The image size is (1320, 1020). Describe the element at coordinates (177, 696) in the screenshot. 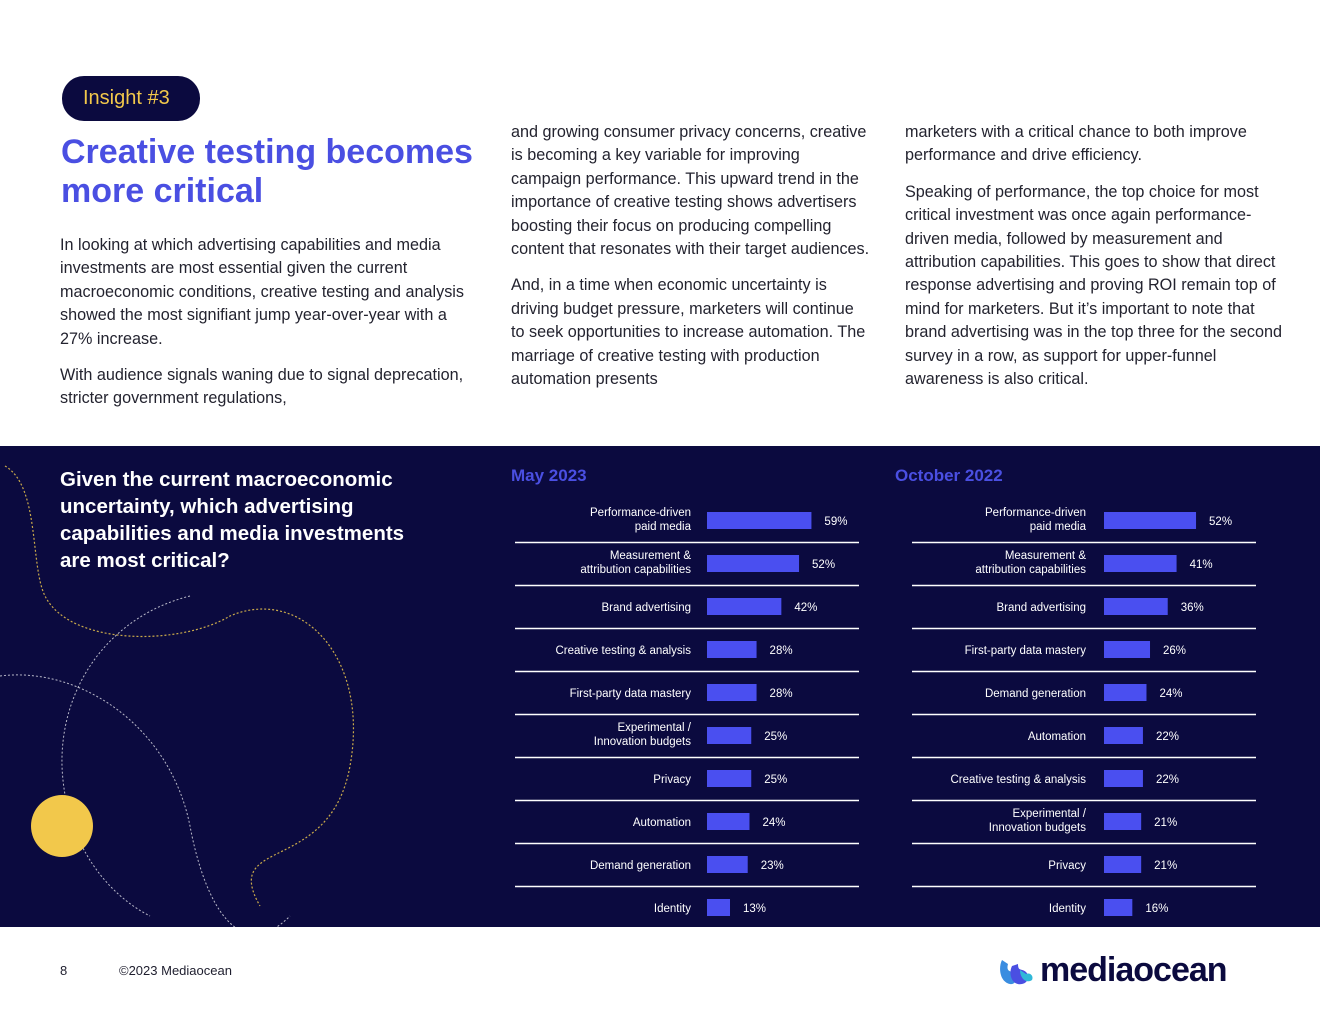

I see `decorative-curves` at that location.